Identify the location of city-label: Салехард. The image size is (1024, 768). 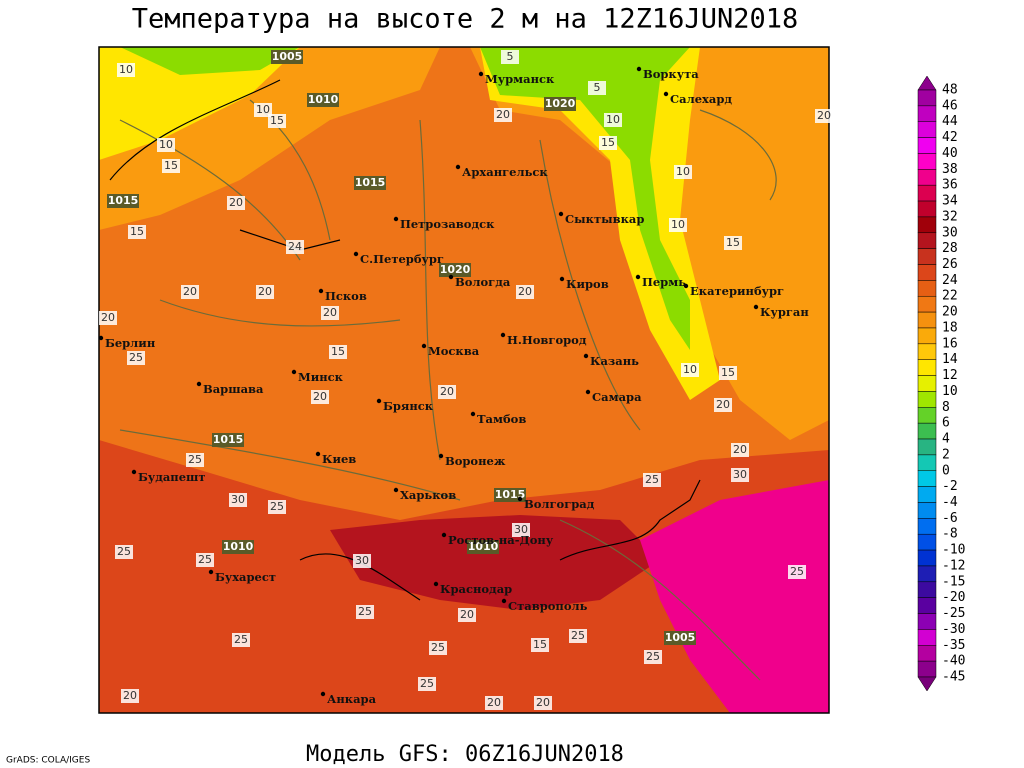
(701, 99).